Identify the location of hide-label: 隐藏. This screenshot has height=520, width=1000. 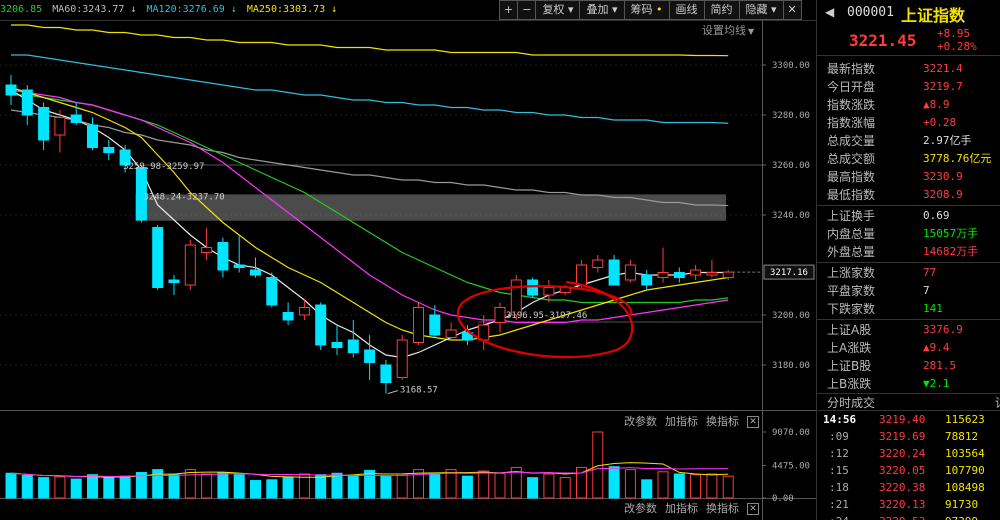
(756, 9).